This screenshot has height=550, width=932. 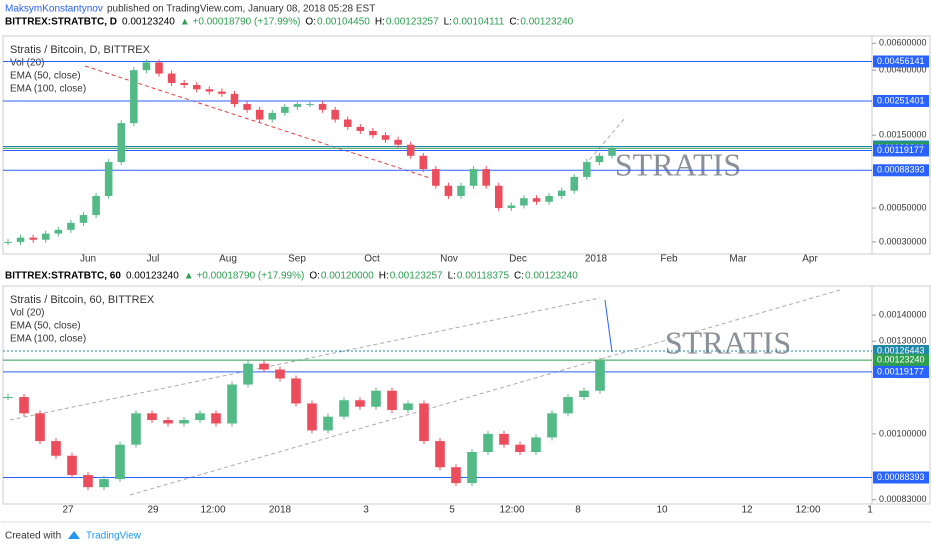 What do you see at coordinates (152, 276) in the screenshot?
I see `info-text: 0.00123240` at bounding box center [152, 276].